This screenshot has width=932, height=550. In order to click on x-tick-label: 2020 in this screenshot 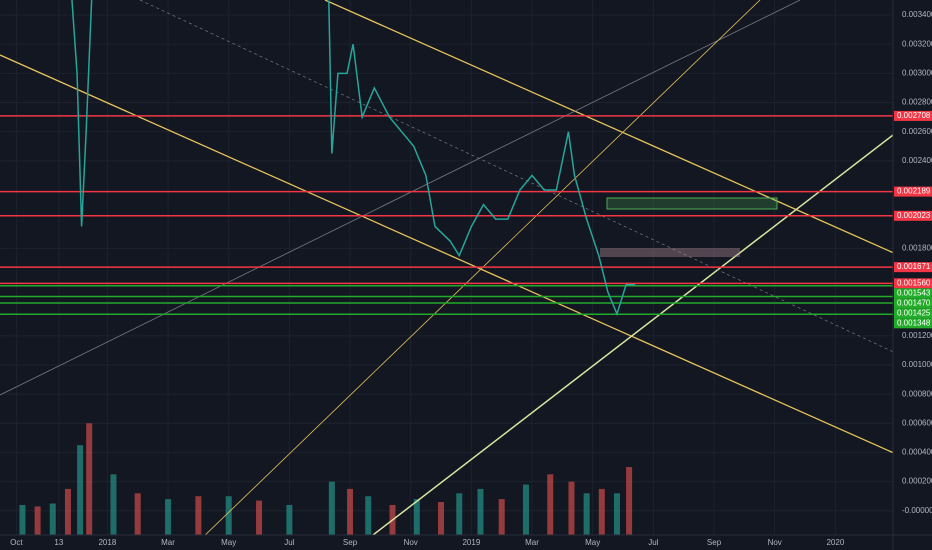, I will do `click(835, 542)`.